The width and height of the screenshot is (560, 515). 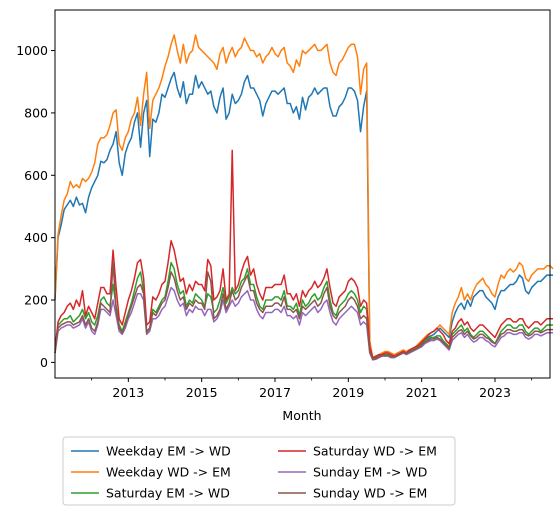 What do you see at coordinates (422, 392) in the screenshot?
I see `x-tick-label: 2021` at bounding box center [422, 392].